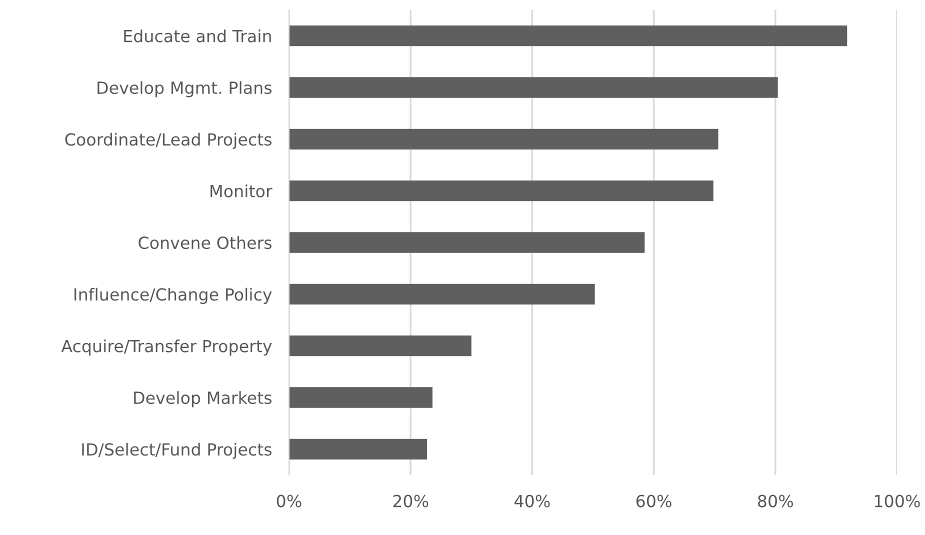 This screenshot has width=925, height=535. What do you see at coordinates (166, 348) in the screenshot?
I see `y-tick-label: Acquire/Transfer Property` at bounding box center [166, 348].